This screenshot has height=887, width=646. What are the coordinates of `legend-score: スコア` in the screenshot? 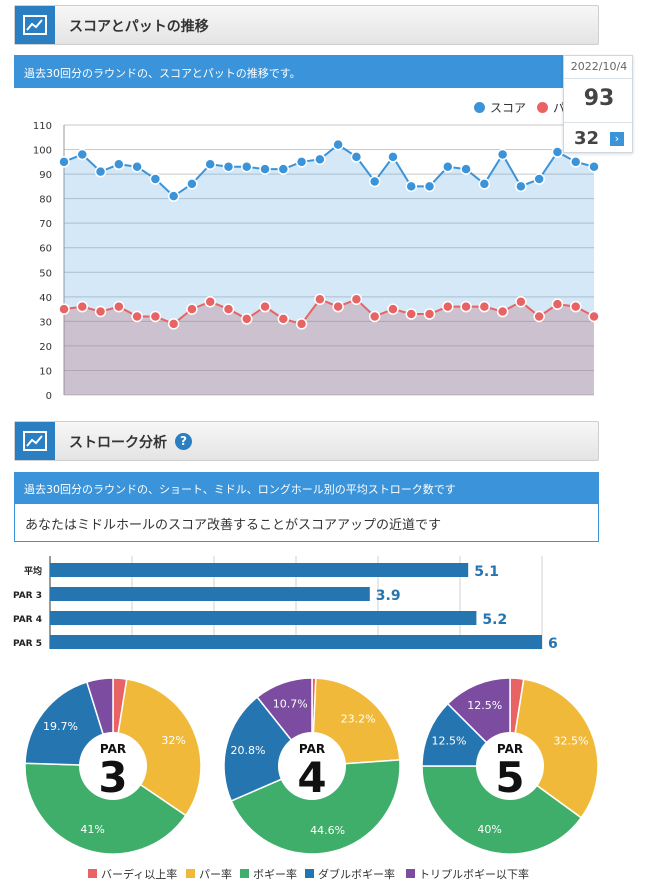 It's located at (500, 107).